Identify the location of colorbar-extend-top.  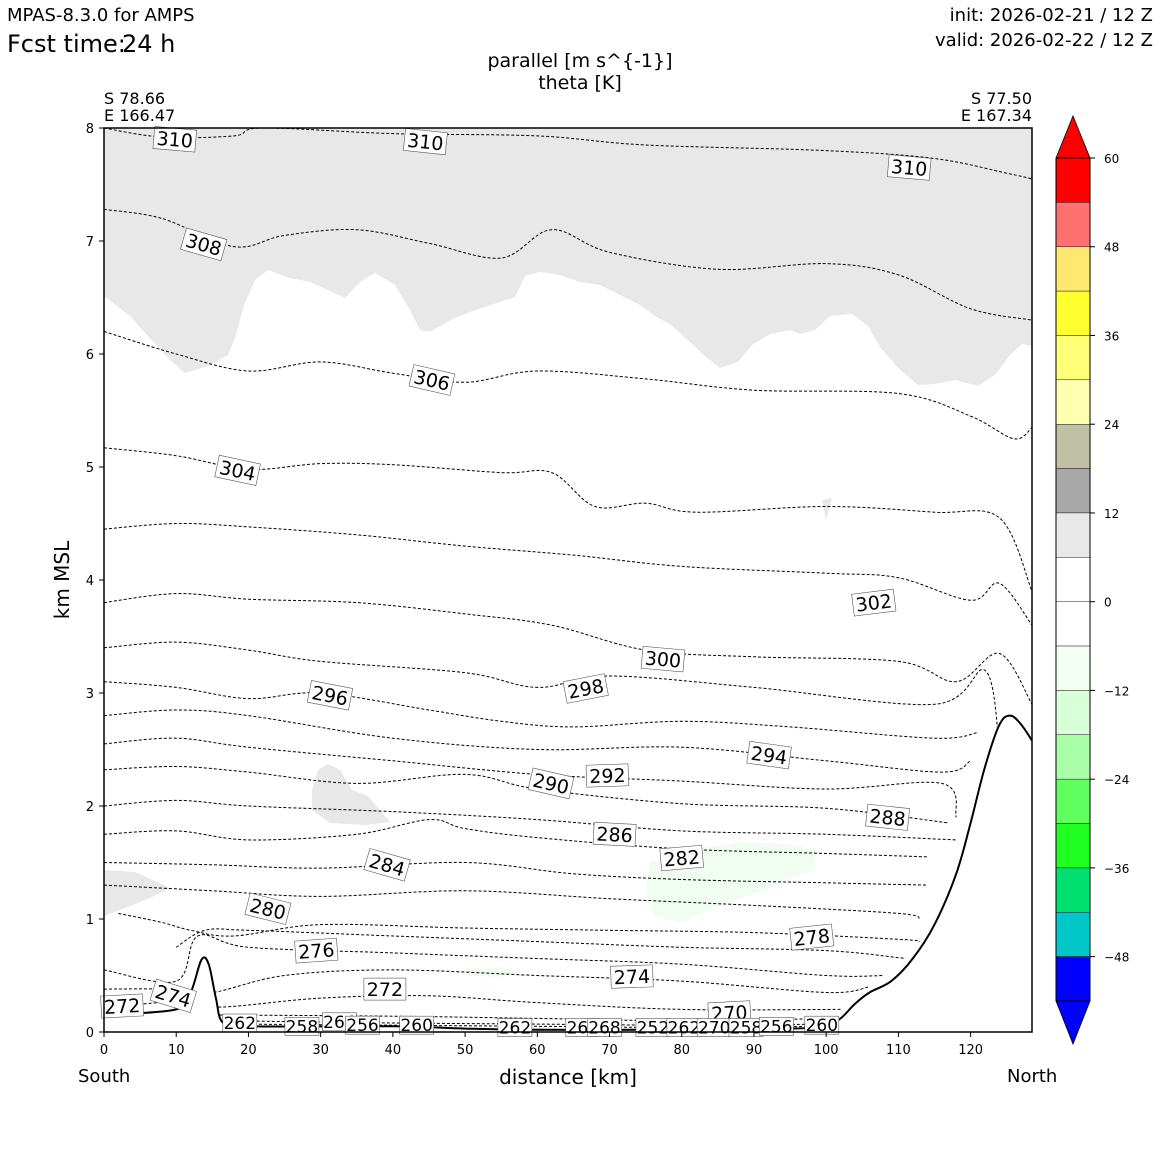
(1073, 136).